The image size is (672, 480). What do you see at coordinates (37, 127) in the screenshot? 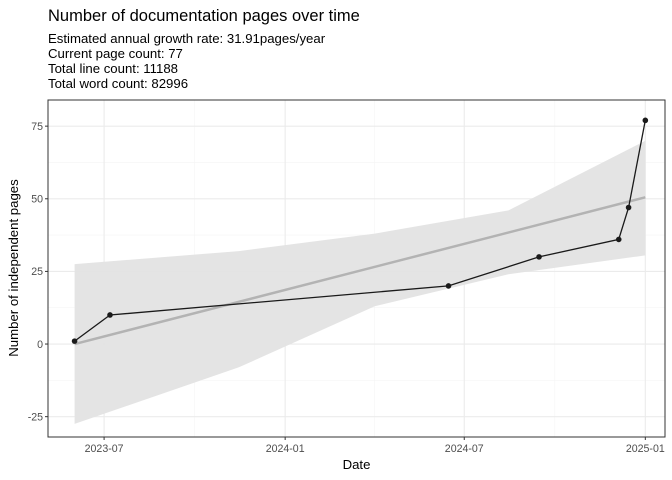
I see `y-tick-label: 75` at bounding box center [37, 127].